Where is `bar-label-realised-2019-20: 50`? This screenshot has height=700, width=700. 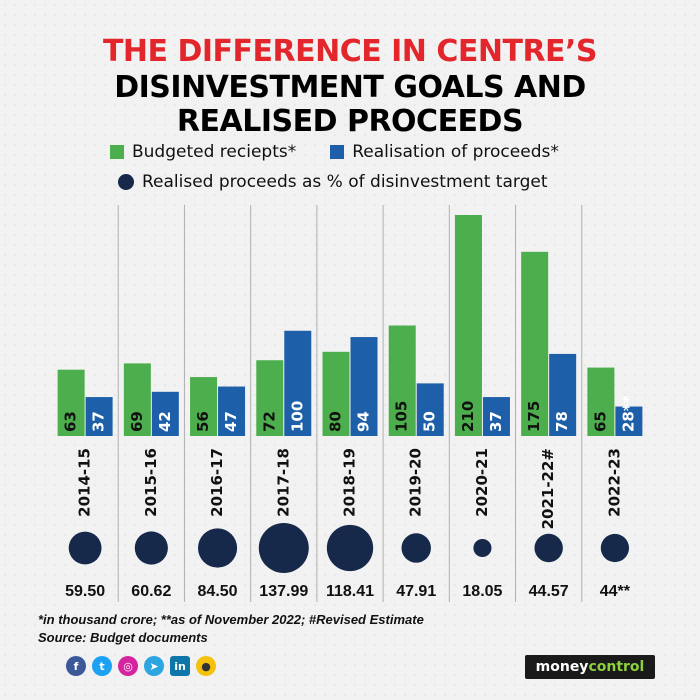 bar-label-realised-2019-20: 50 is located at coordinates (430, 421).